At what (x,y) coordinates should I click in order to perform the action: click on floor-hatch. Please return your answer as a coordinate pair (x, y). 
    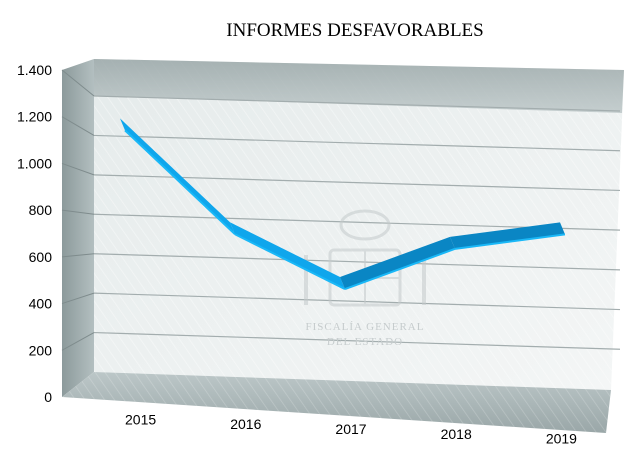
    Looking at the image, I should click on (336, 402).